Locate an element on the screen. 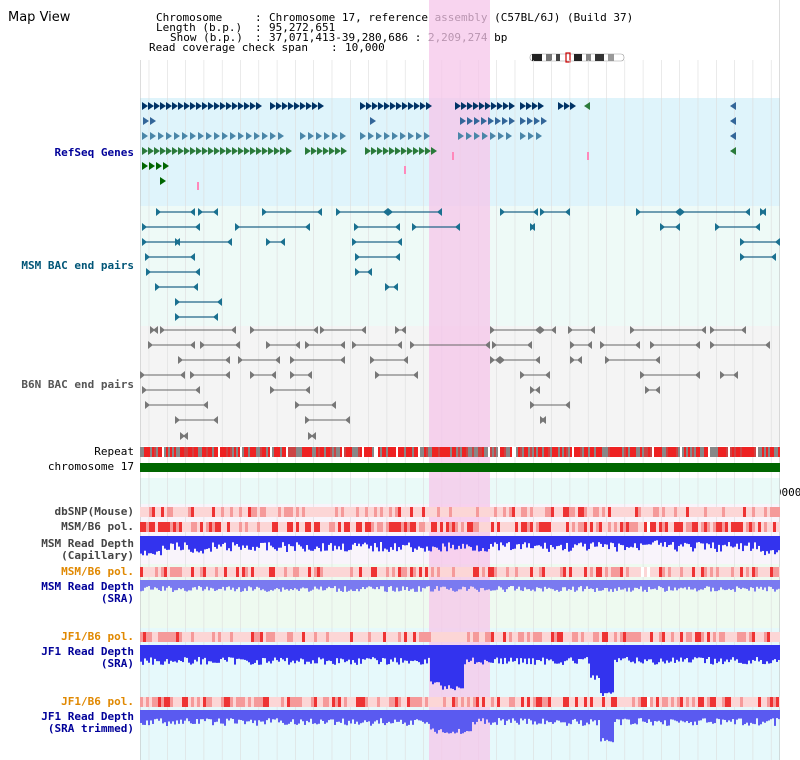 This screenshot has height=760, width=800. track-label-b6n-bac: B6N BAC end pairs is located at coordinates (77, 384).